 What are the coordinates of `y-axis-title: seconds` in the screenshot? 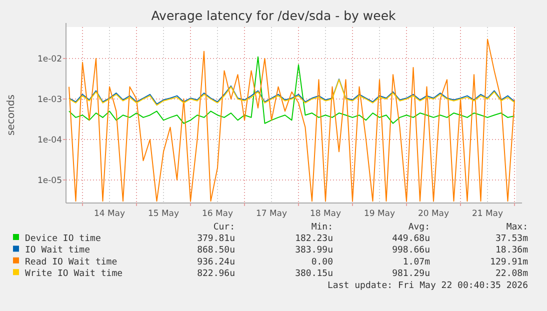 It's located at (11, 115).